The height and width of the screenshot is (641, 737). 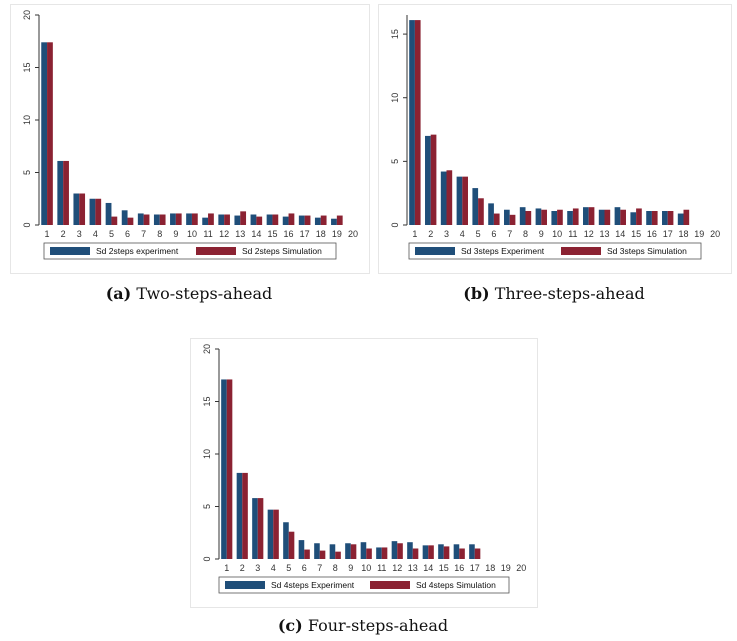 What do you see at coordinates (95, 234) in the screenshot?
I see `x-tick-label: 4` at bounding box center [95, 234].